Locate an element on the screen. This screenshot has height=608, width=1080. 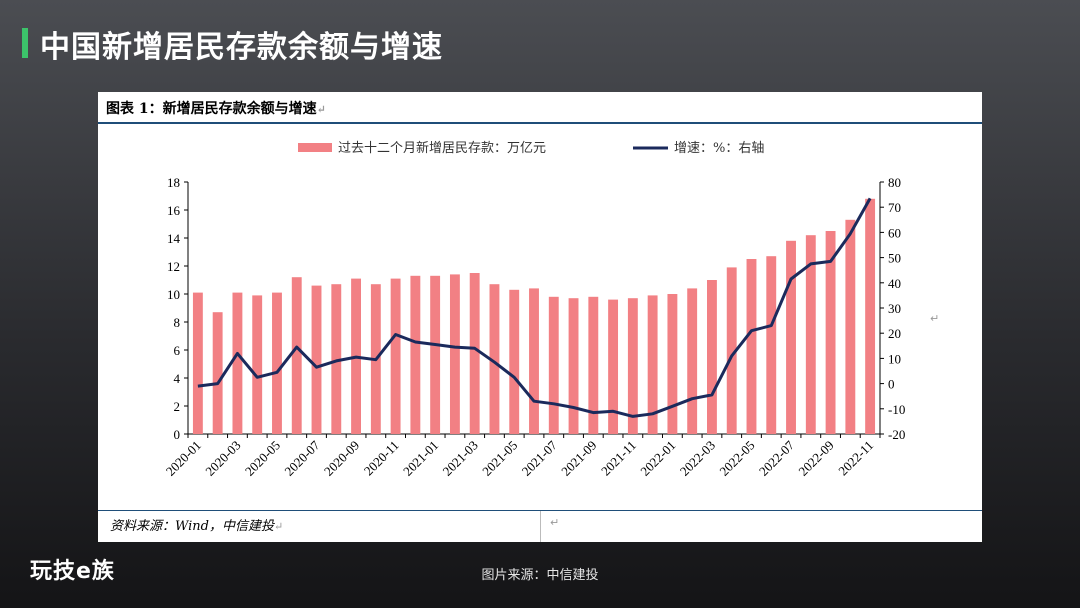
legend-bar-label: 过去十二个月新增居民存款：万亿元 is located at coordinates (442, 148).